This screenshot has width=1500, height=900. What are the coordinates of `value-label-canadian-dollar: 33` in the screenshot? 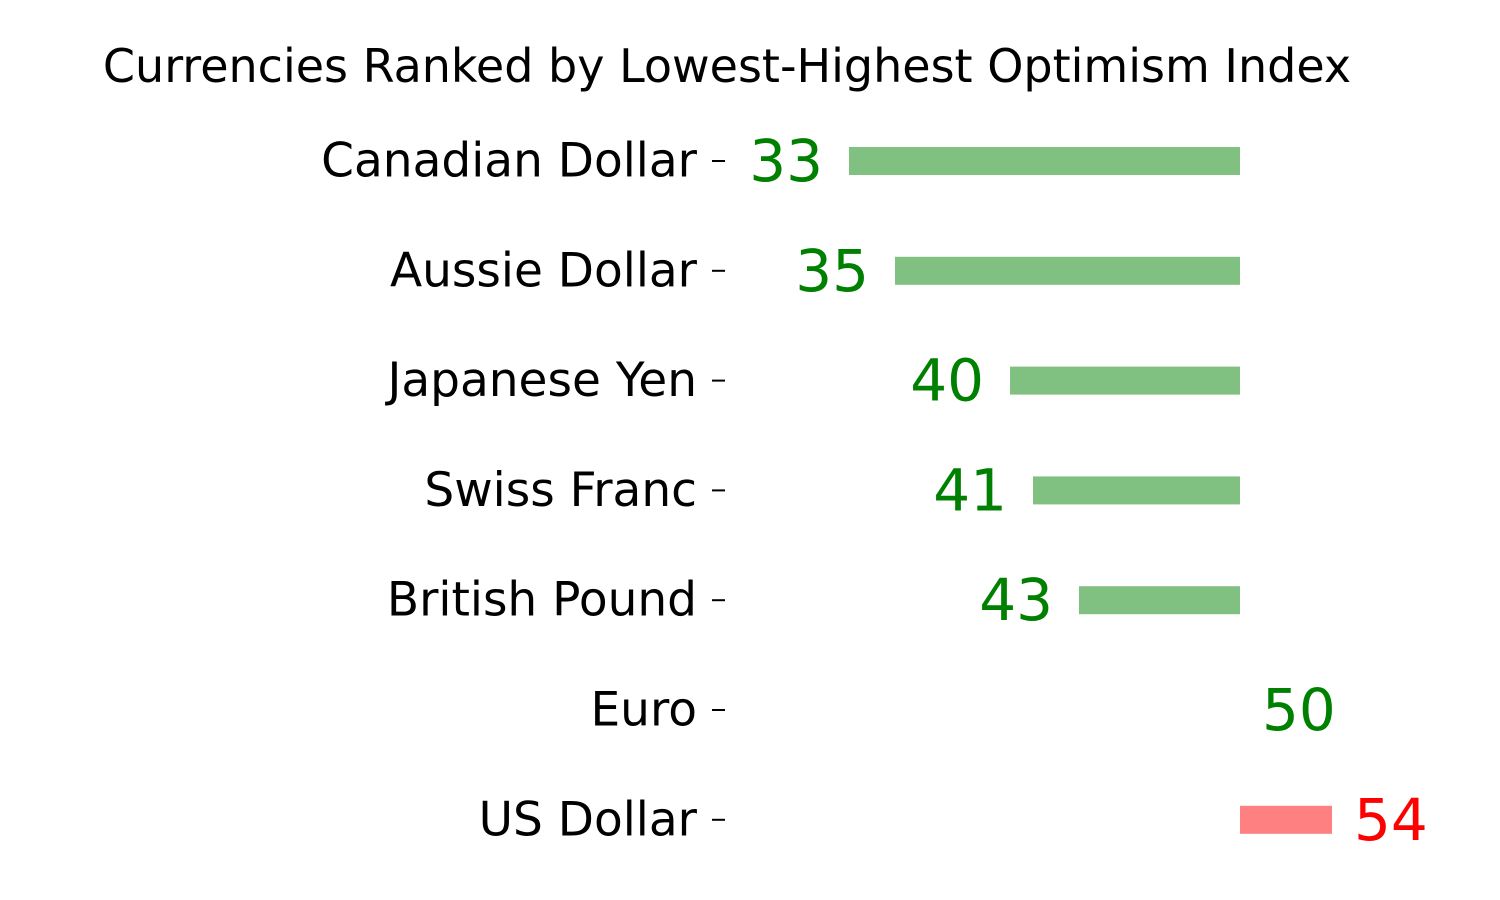 It's located at (786, 161).